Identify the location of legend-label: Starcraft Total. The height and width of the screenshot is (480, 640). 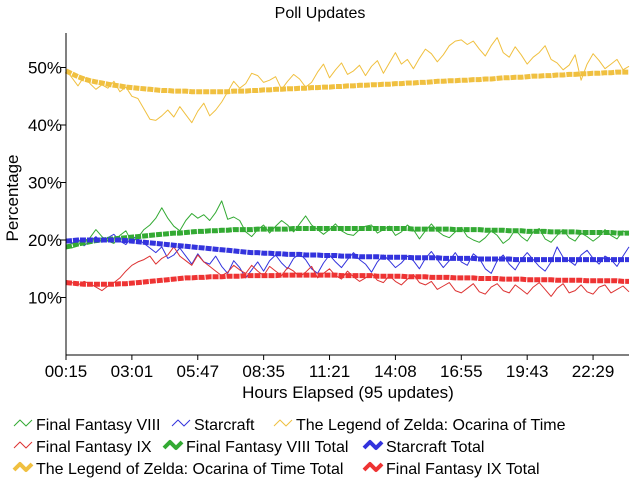
(435, 447).